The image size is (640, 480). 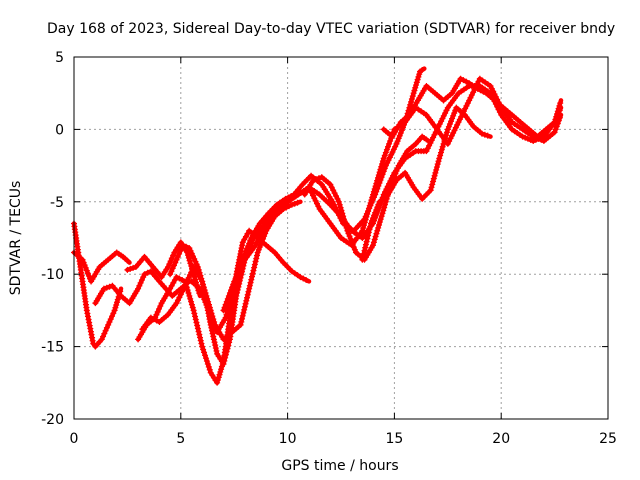 I want to click on x-tick-label: 20, so click(x=501, y=439).